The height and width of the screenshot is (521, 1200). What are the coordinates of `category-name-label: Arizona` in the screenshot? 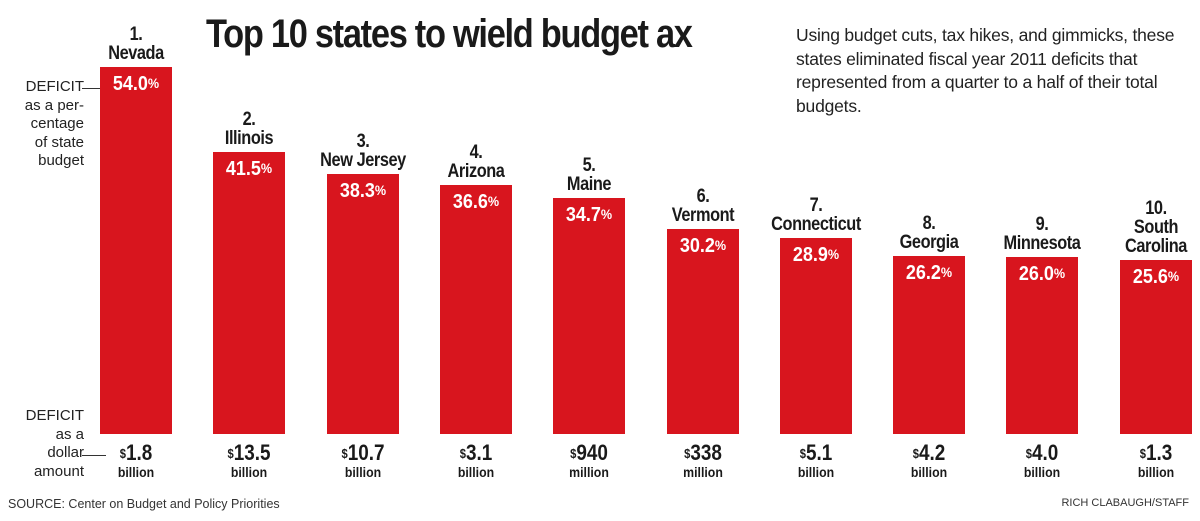 It's located at (476, 172).